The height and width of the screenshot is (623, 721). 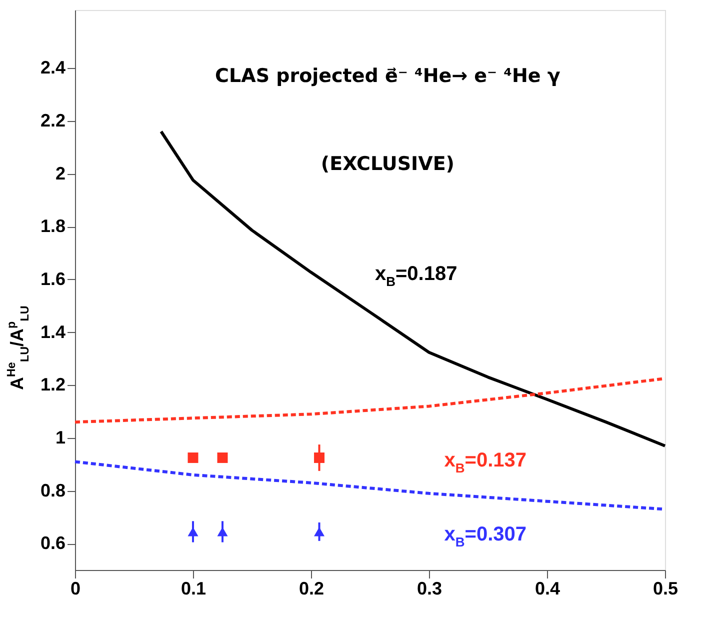 What do you see at coordinates (429, 588) in the screenshot?
I see `x-tick-label: 0.3` at bounding box center [429, 588].